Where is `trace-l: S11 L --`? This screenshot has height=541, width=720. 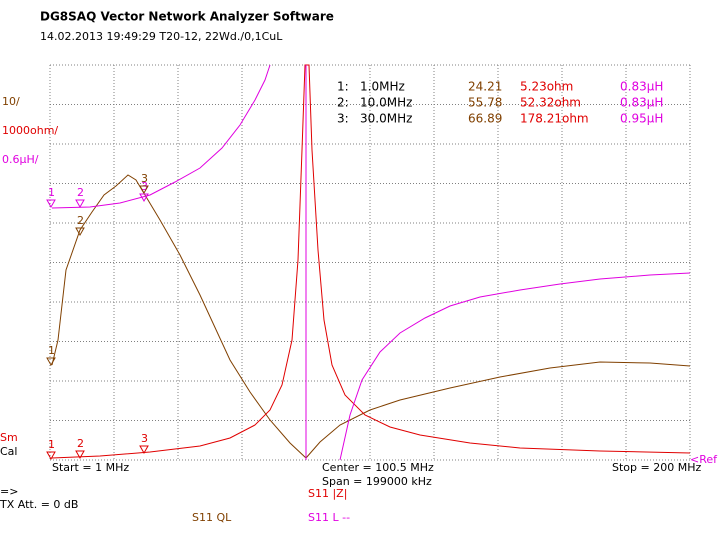
trace-l: S11 L -- is located at coordinates (329, 517).